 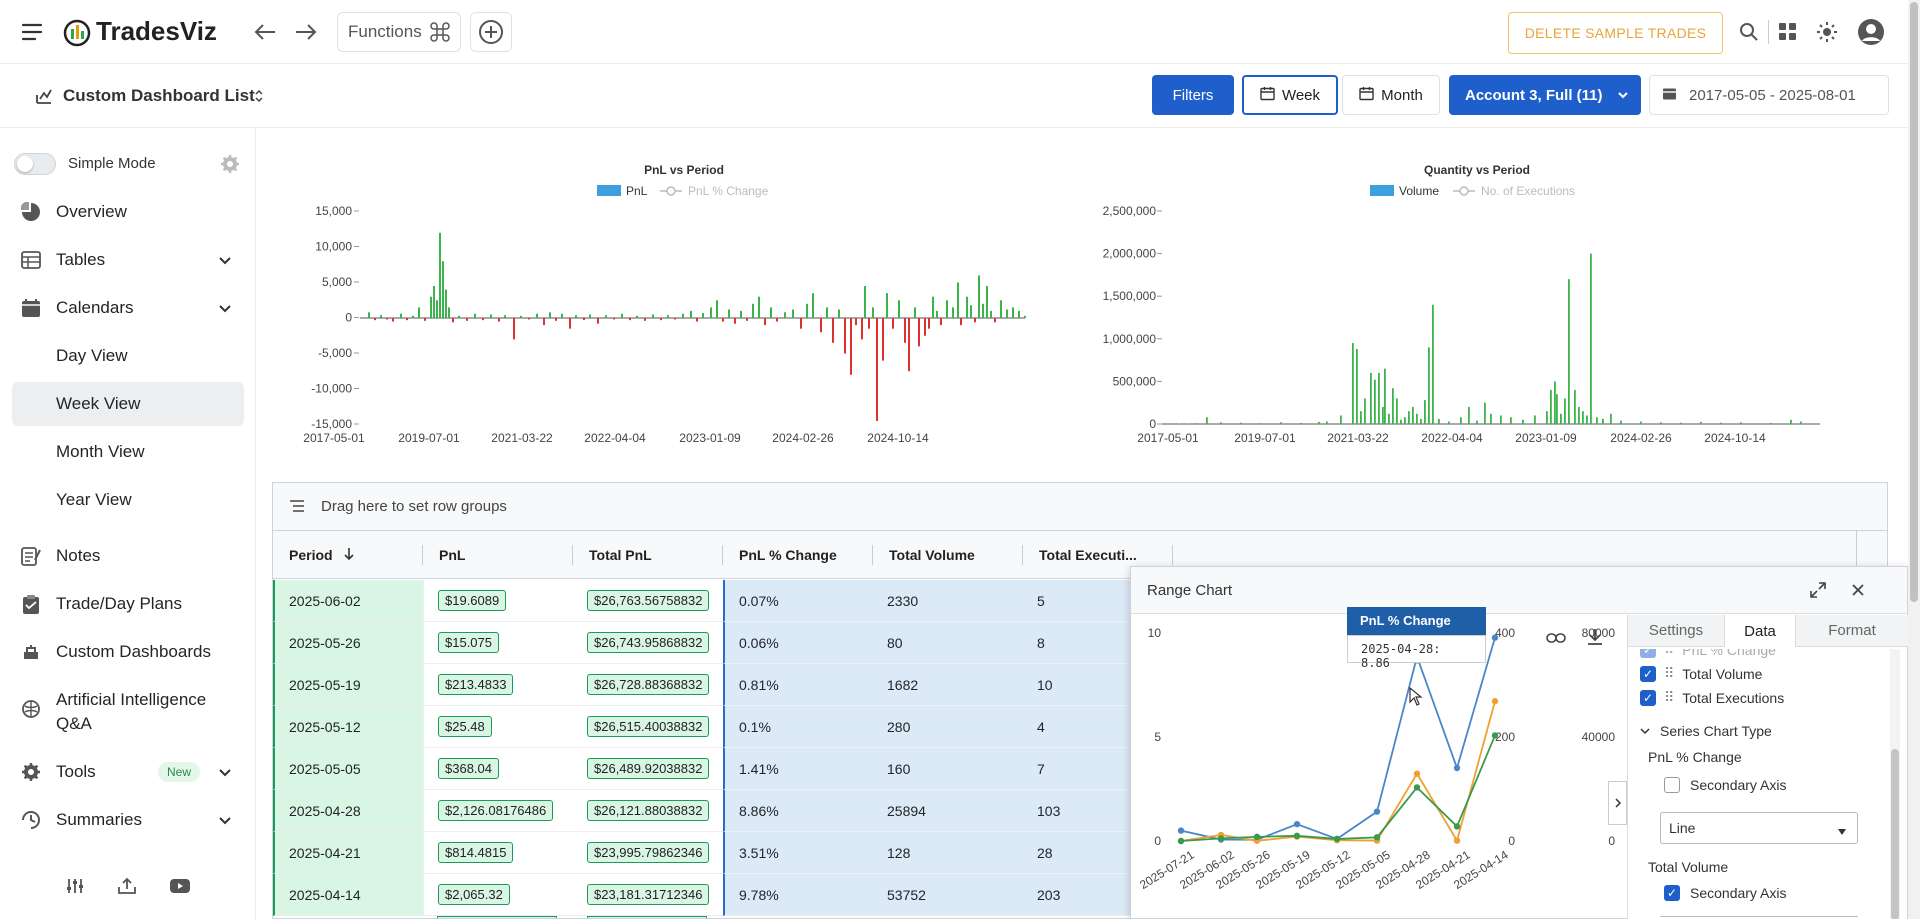 What do you see at coordinates (1760, 631) in the screenshot?
I see `tab-data: Data` at bounding box center [1760, 631].